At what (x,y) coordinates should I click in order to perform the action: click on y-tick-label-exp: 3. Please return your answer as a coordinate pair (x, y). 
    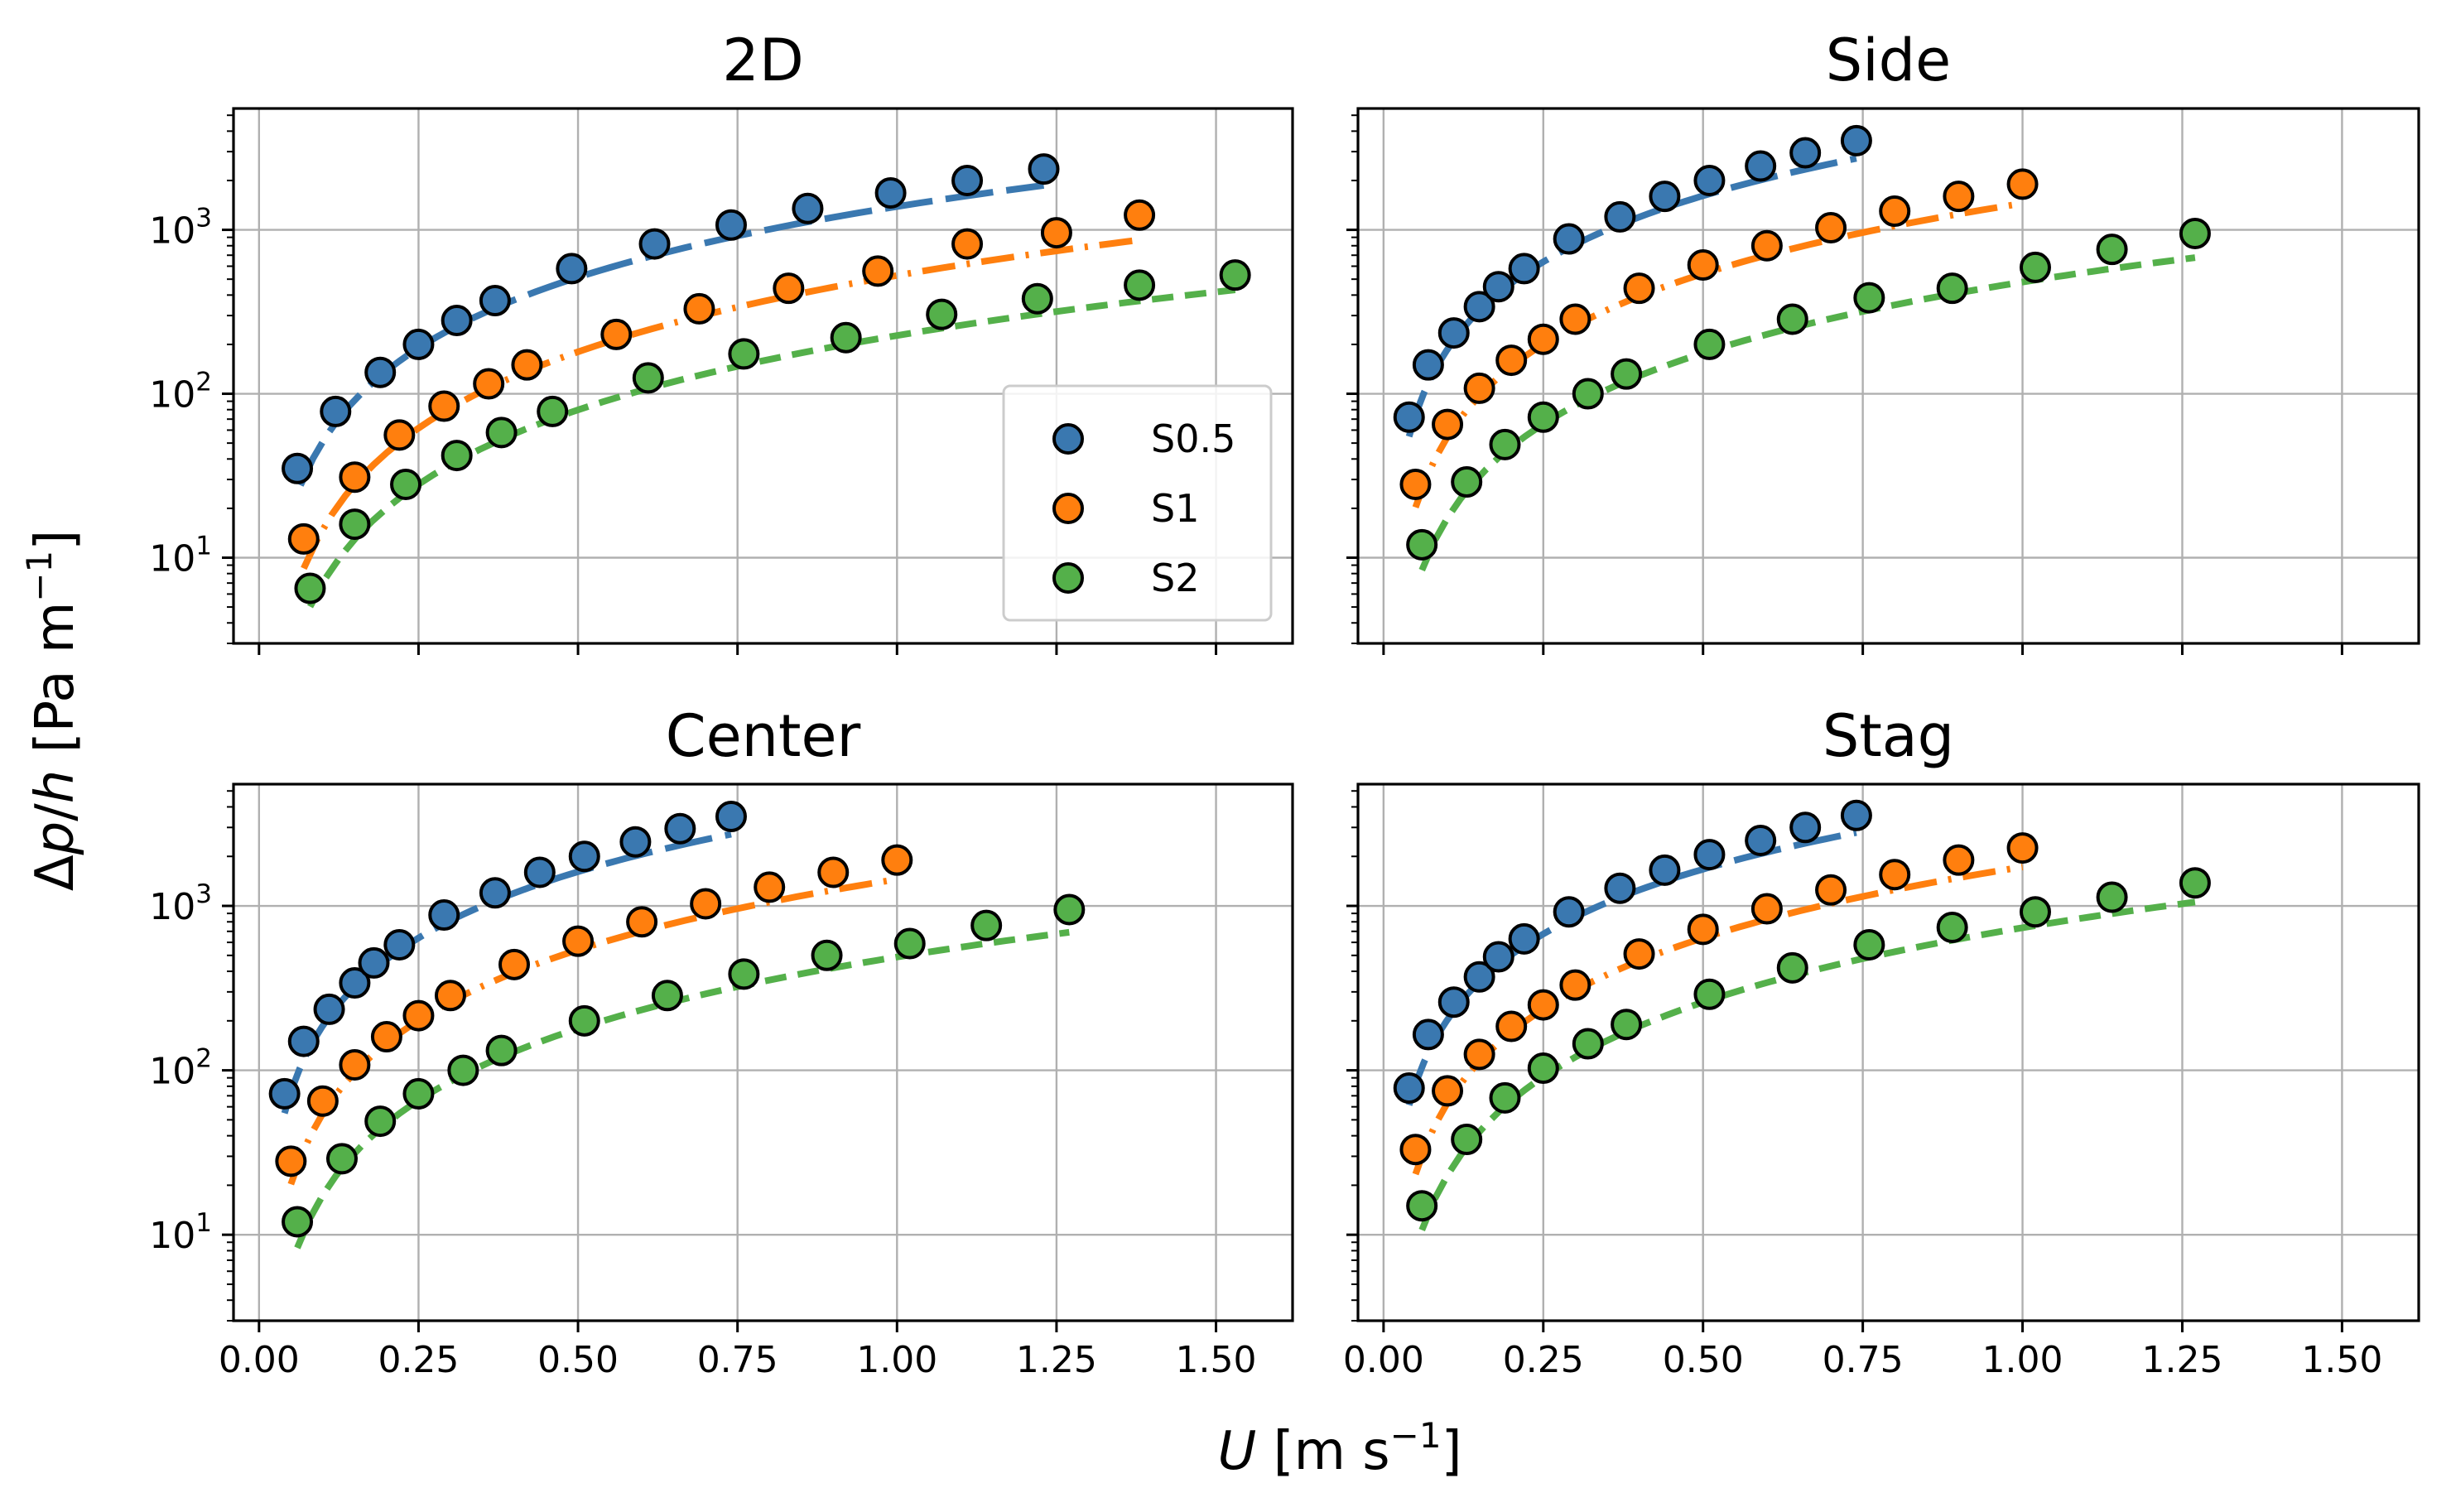
    Looking at the image, I should click on (203, 894).